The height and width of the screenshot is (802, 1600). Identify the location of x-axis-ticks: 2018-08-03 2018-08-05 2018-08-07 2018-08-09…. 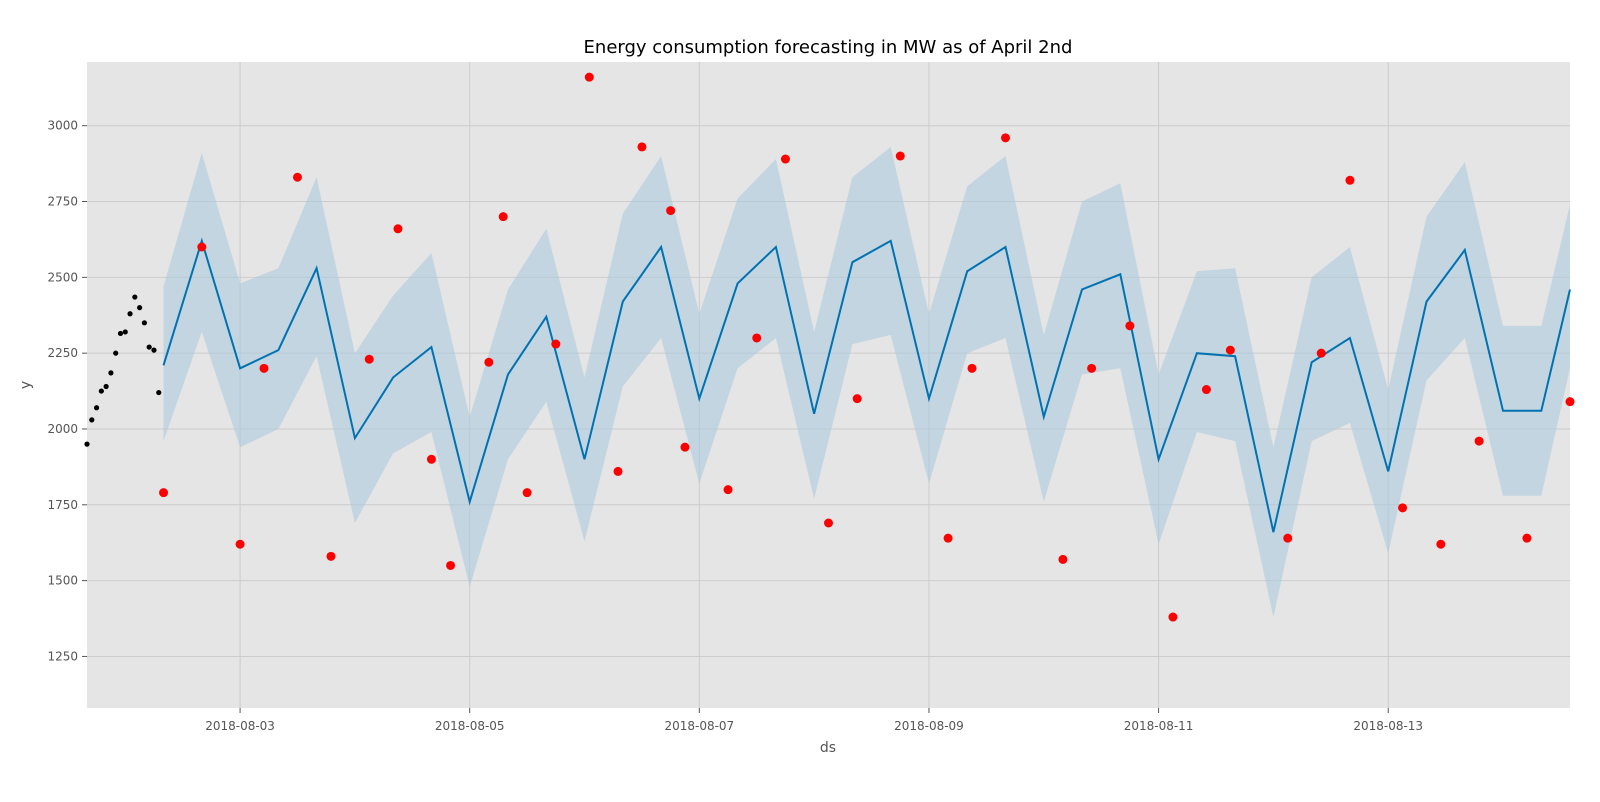
(814, 720).